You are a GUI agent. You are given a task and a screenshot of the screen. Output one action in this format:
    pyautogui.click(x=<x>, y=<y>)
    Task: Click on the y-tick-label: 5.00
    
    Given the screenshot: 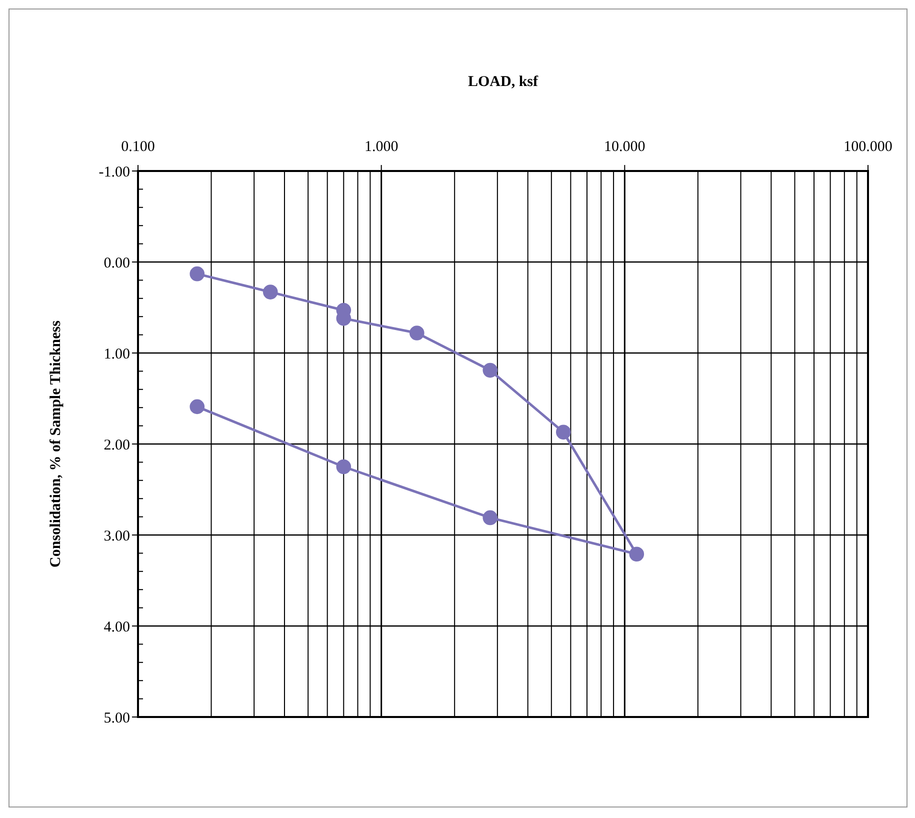 What is the action you would take?
    pyautogui.click(x=117, y=718)
    